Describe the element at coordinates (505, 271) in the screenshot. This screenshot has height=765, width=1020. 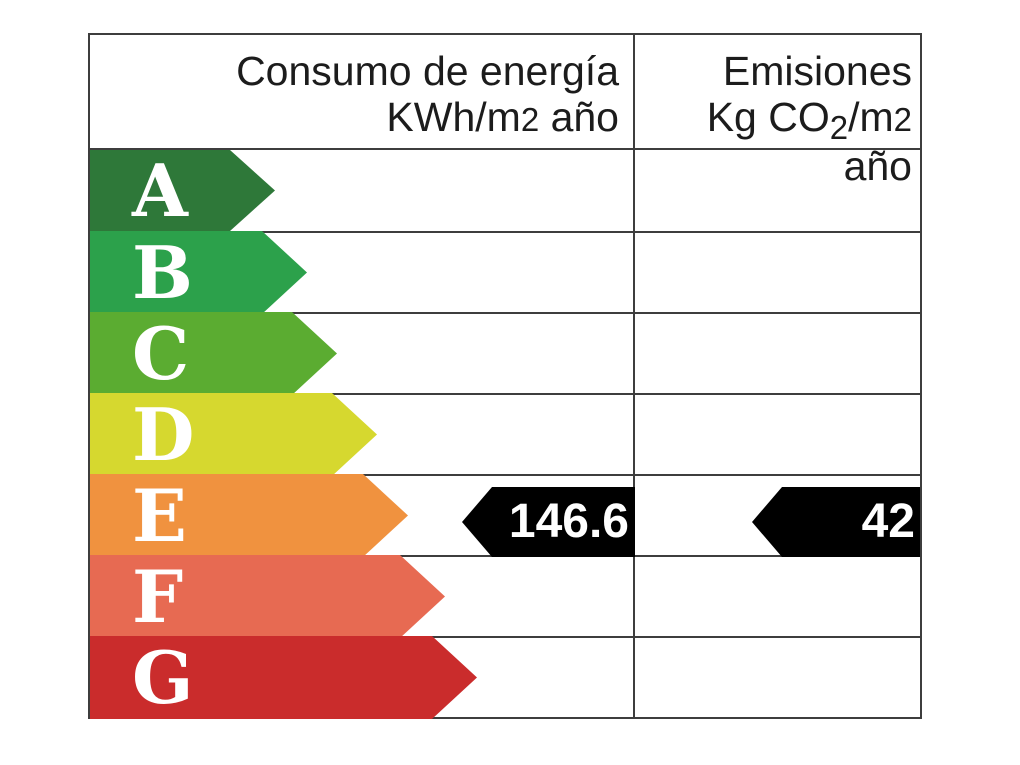
I see `rating-row-b: B` at that location.